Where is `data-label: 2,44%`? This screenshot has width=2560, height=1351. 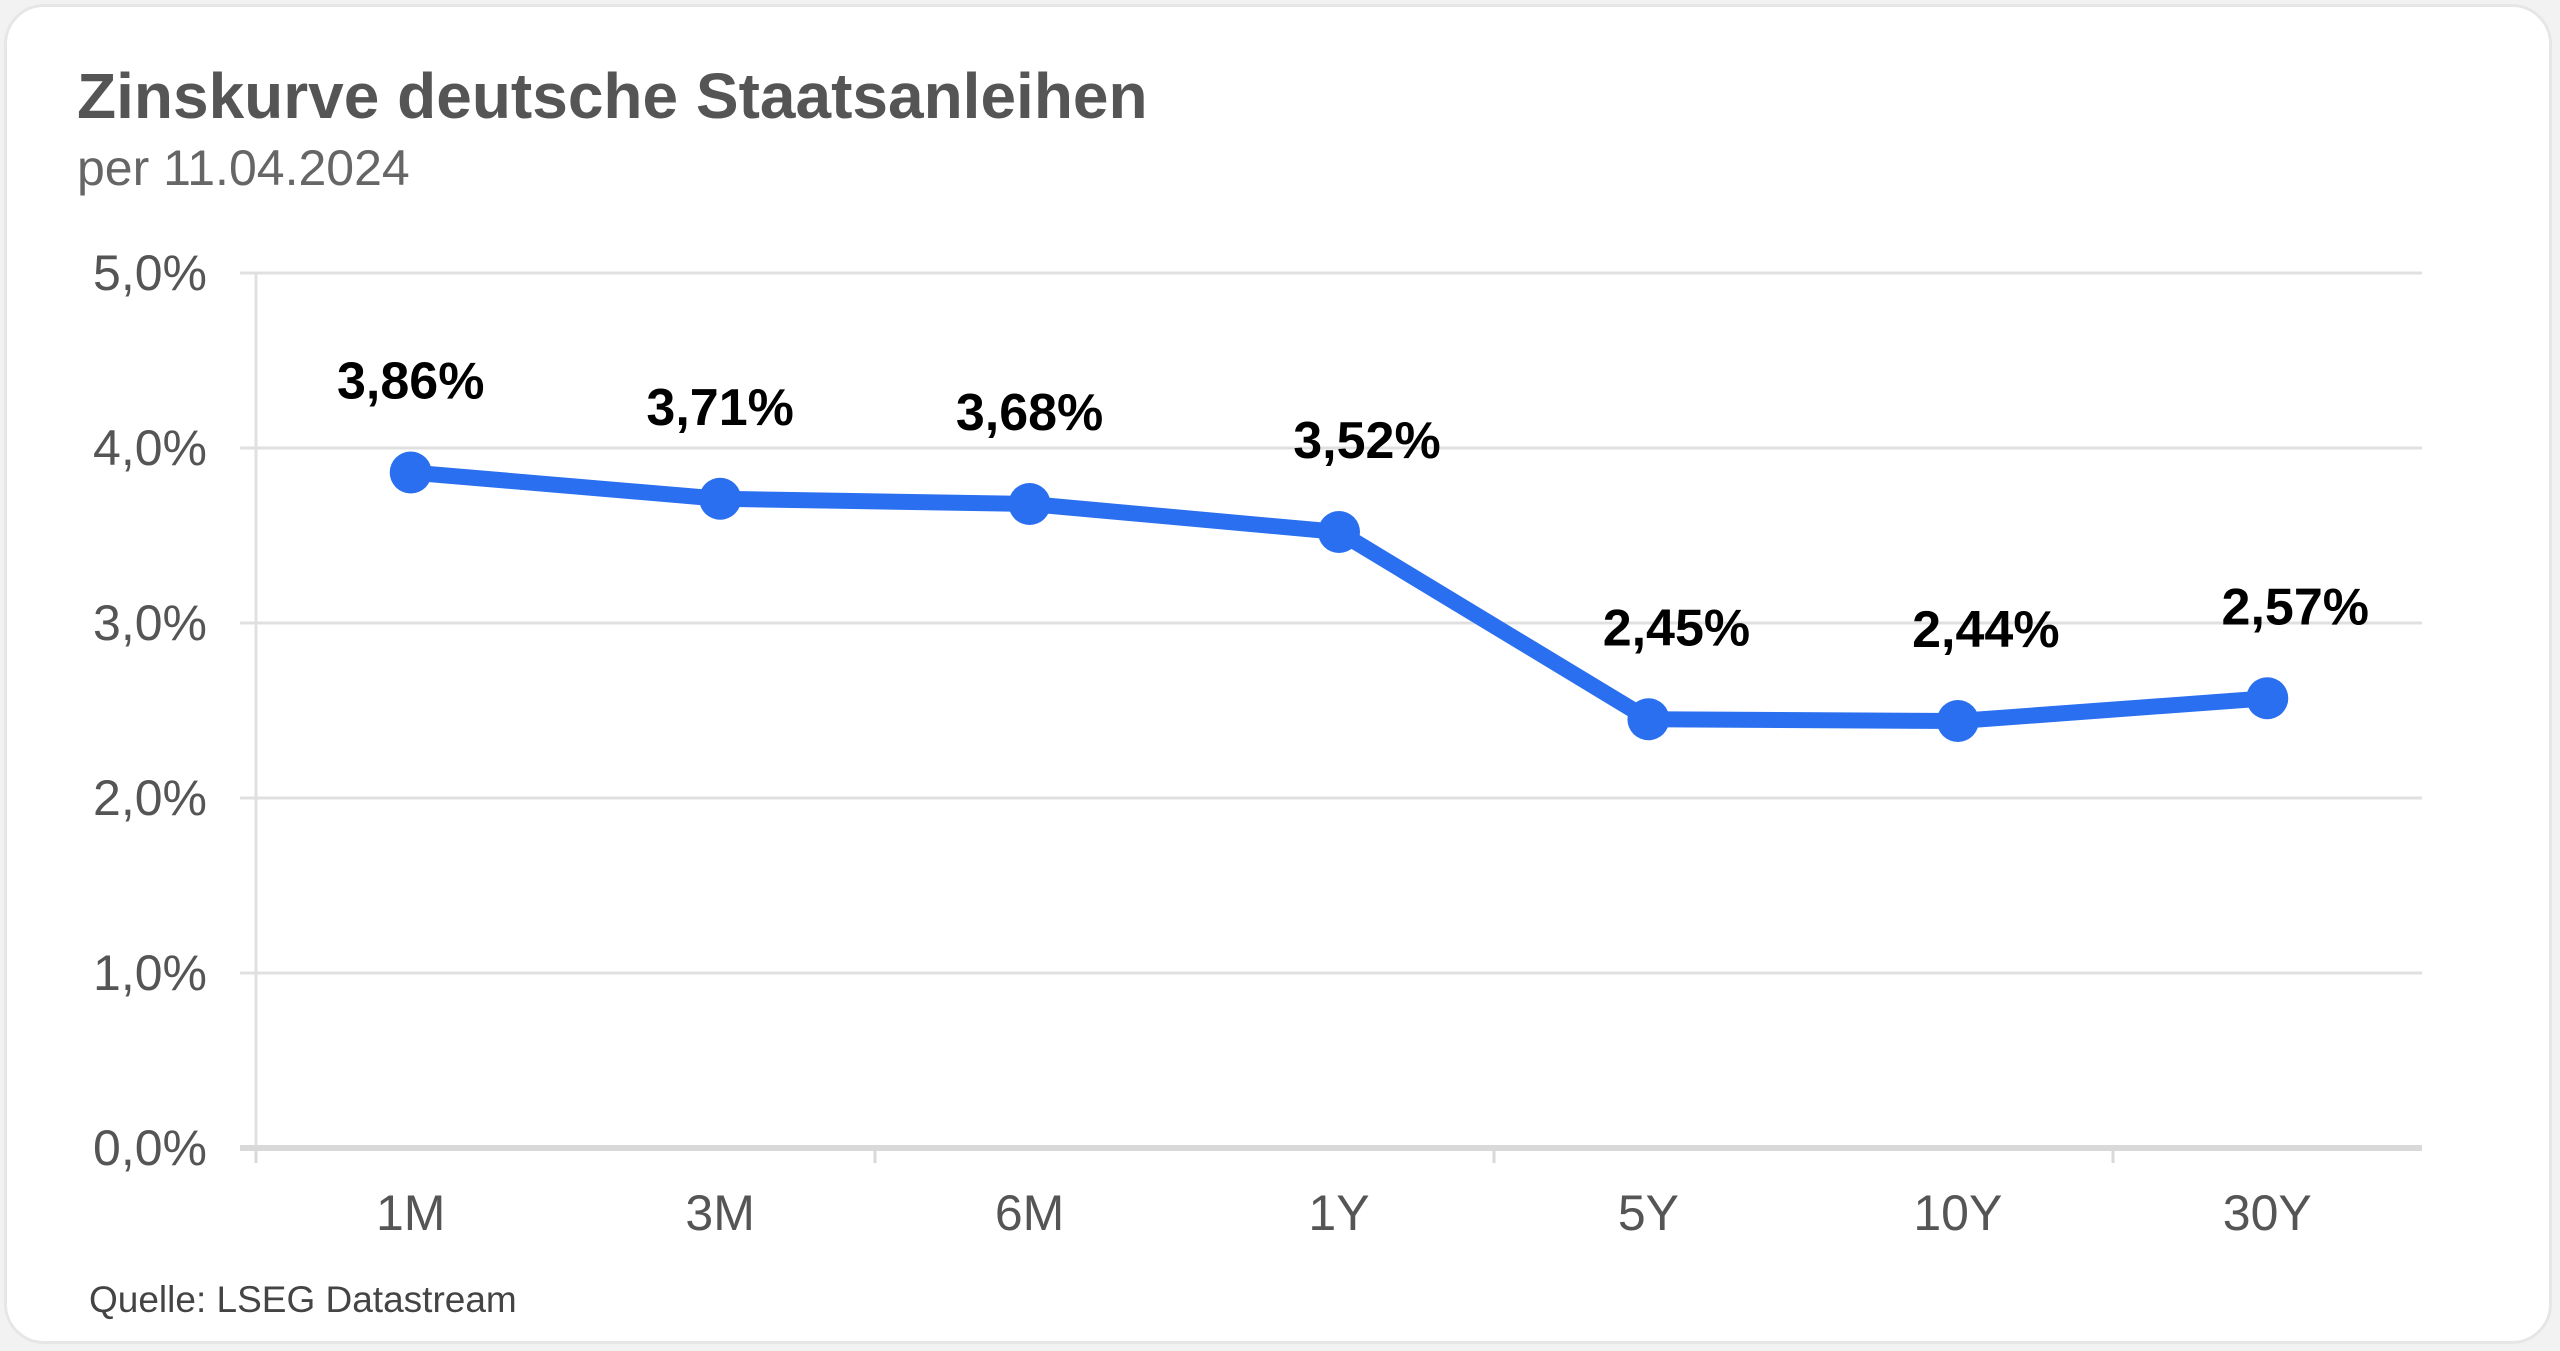 data-label: 2,44% is located at coordinates (1985, 630).